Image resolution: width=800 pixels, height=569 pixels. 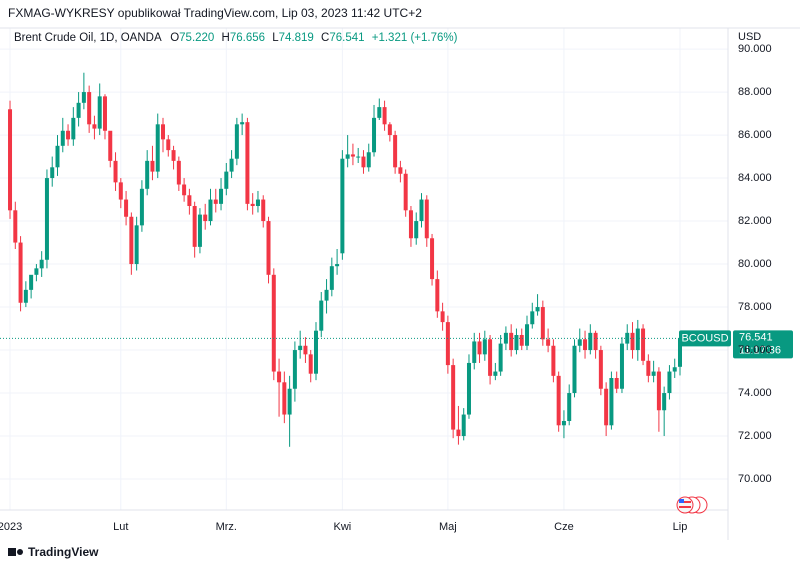 I want to click on price-label: 76.541, so click(x=756, y=337).